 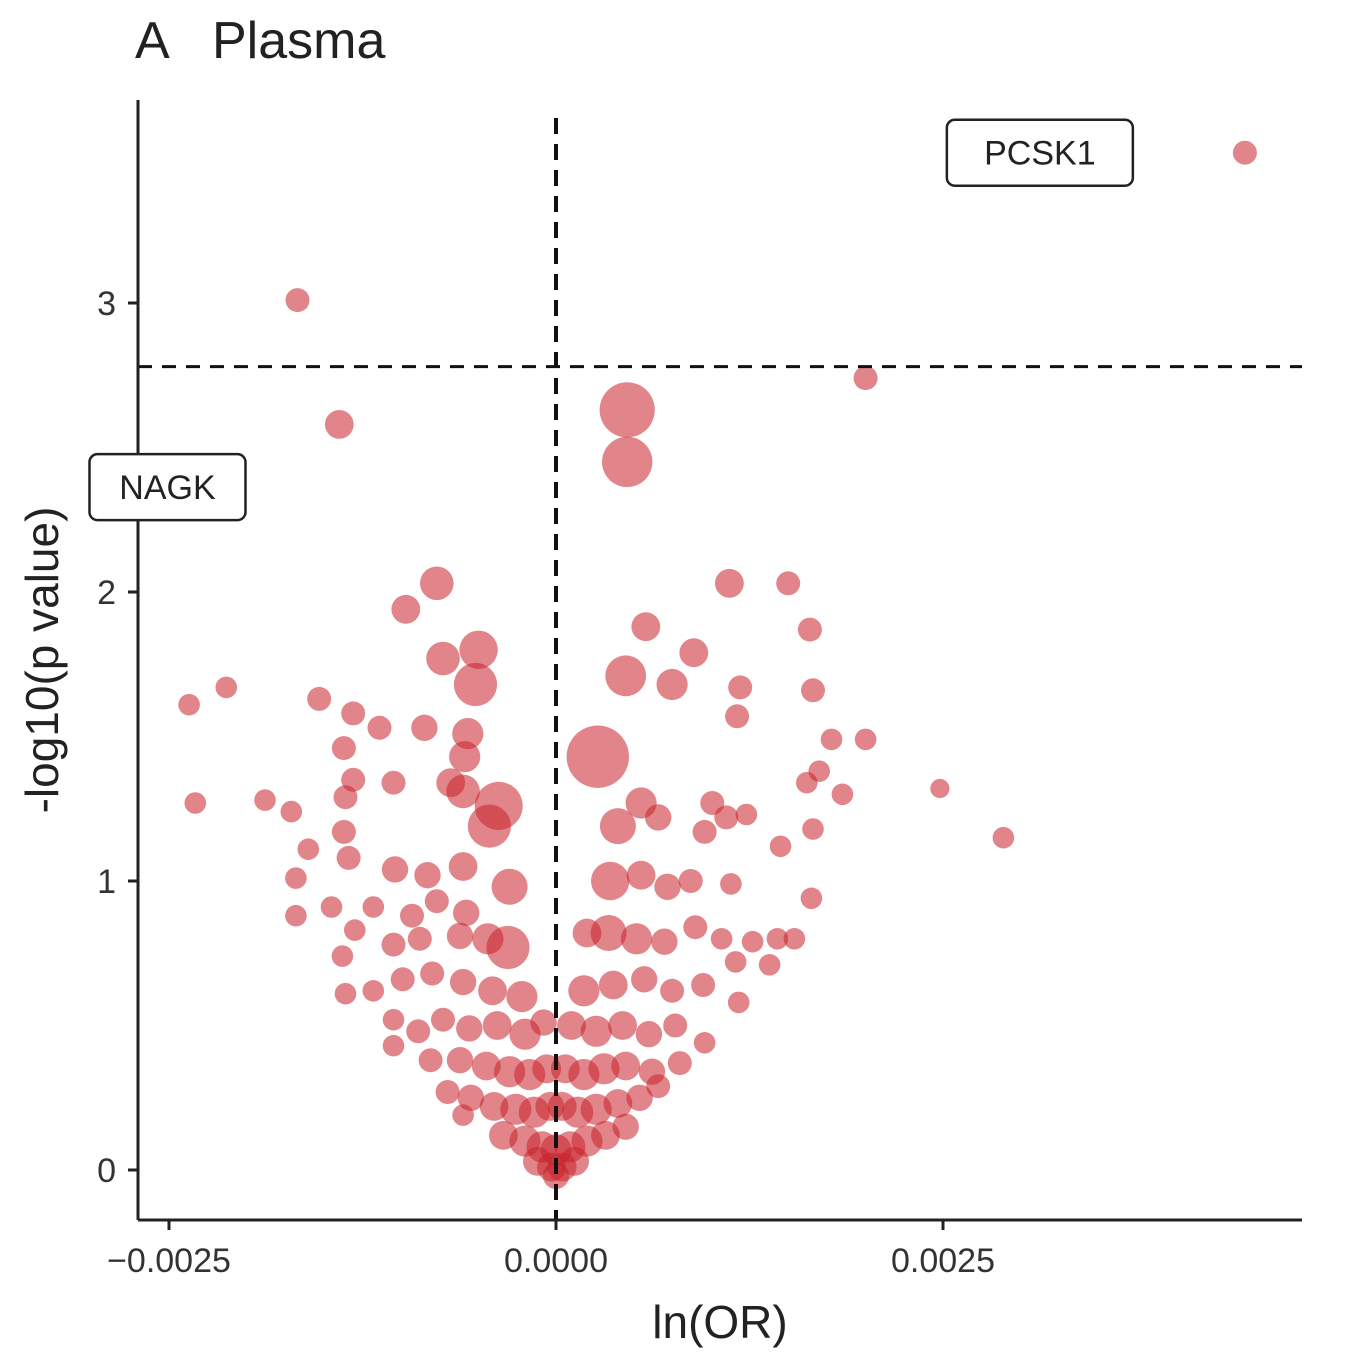 I want to click on x-axis-title: ln(OR), so click(x=719, y=1322).